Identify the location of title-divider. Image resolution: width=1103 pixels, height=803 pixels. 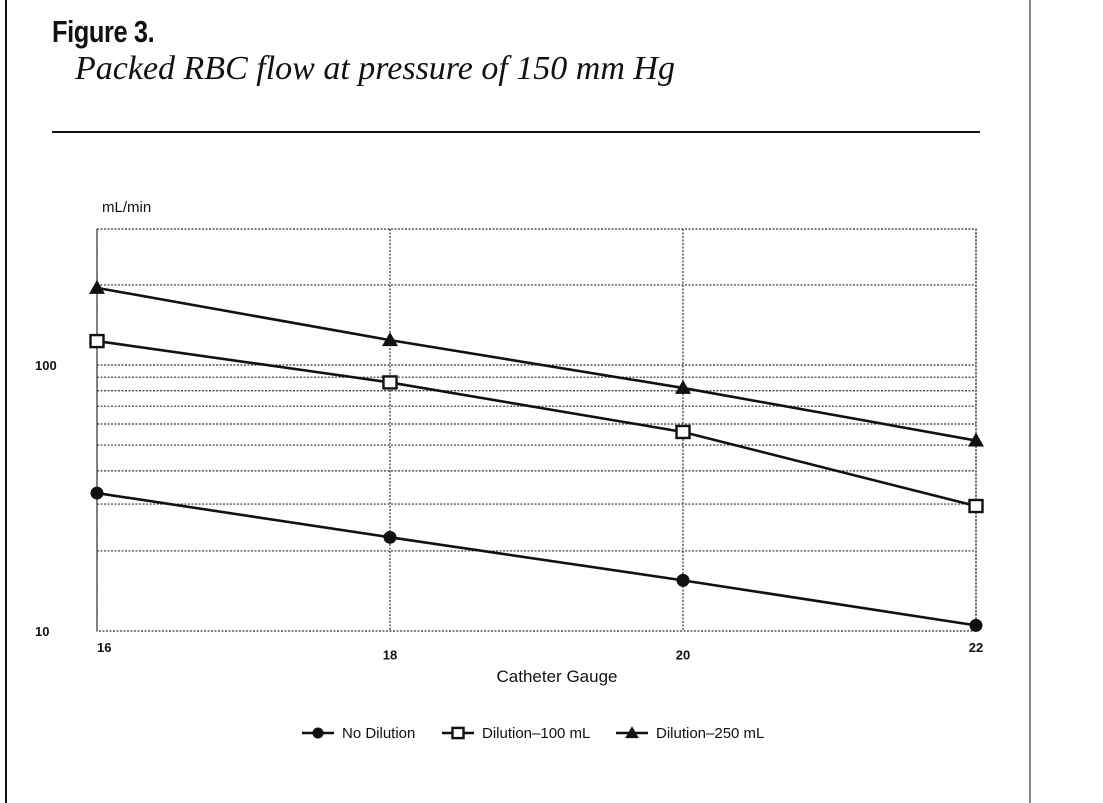
(516, 132).